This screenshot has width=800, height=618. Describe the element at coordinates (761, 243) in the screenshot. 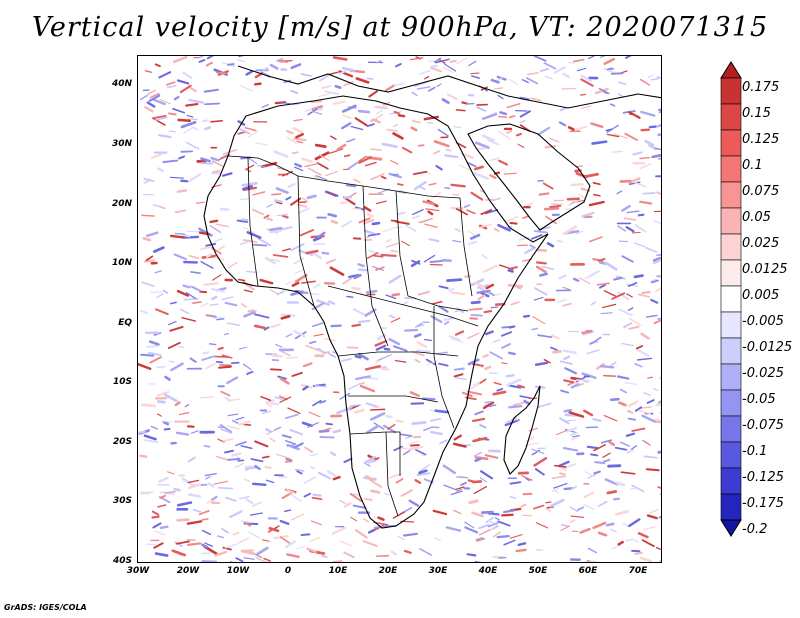

I see `colorbar-label: 0.025` at that location.